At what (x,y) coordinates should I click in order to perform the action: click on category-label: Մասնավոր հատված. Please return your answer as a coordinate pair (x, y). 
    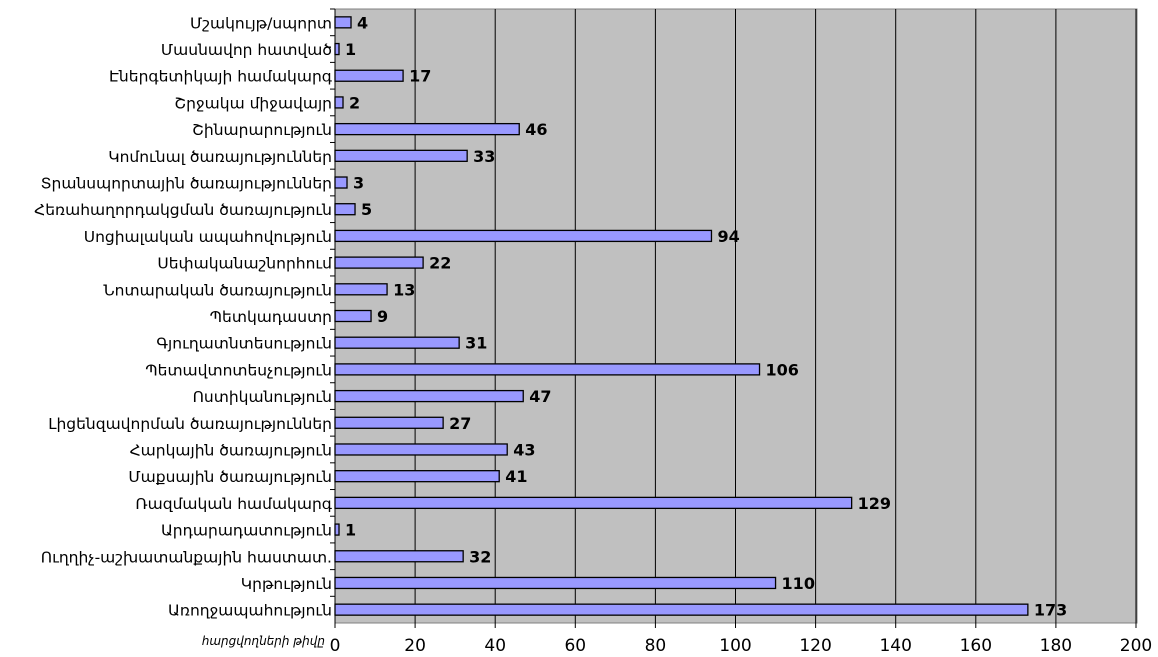
    Looking at the image, I should click on (246, 50).